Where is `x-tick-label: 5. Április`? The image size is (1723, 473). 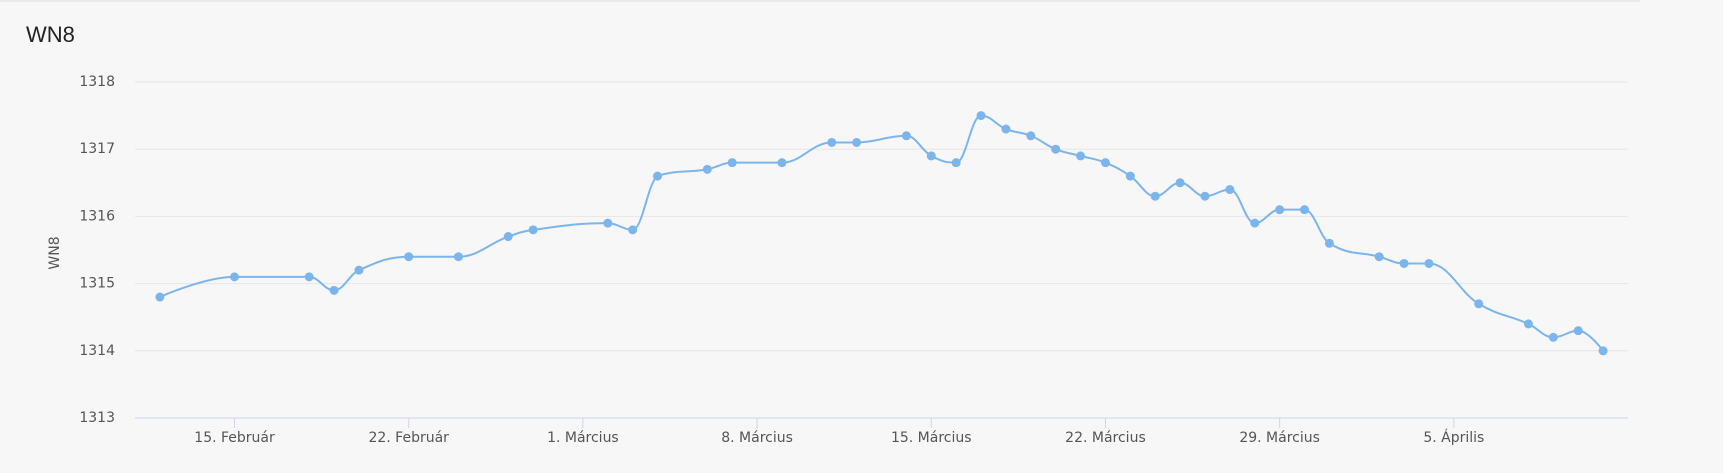 x-tick-label: 5. Április is located at coordinates (1453, 437).